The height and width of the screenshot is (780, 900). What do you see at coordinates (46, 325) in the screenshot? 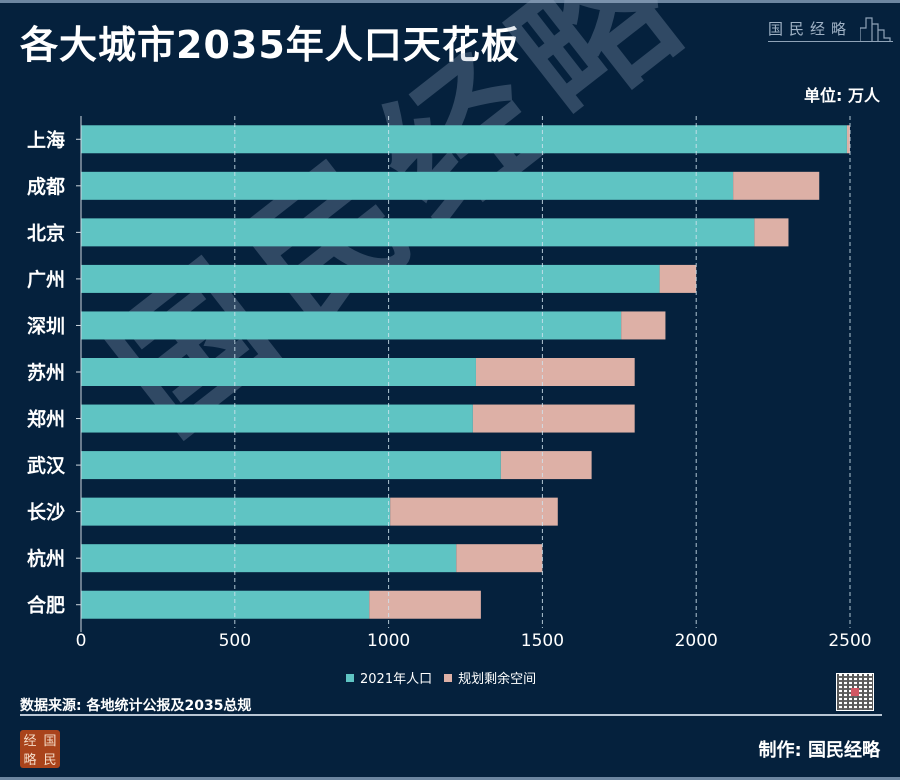
I see `y-tick-label: 深圳` at bounding box center [46, 325].